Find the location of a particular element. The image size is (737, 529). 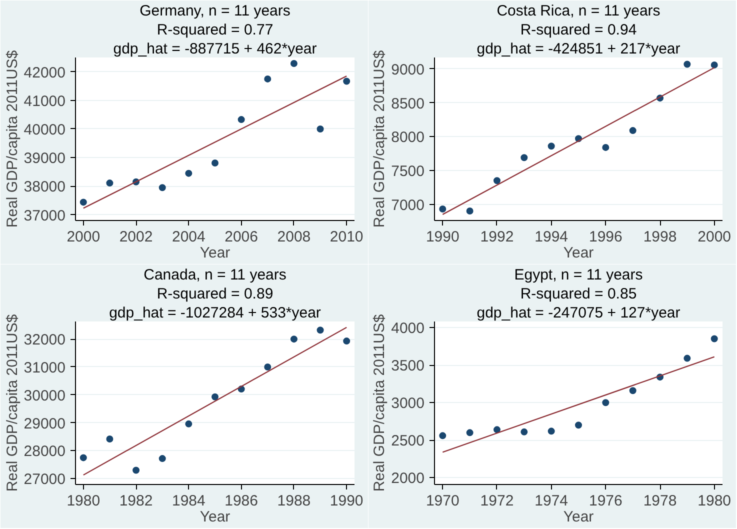

y-tick-label: 41000 is located at coordinates (45, 101).